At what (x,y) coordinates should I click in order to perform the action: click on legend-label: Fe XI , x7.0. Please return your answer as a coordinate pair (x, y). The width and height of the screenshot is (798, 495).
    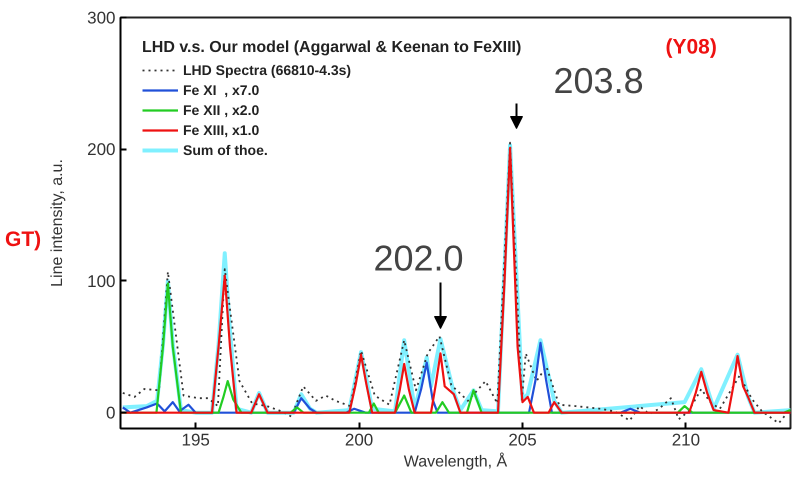
    Looking at the image, I should click on (221, 90).